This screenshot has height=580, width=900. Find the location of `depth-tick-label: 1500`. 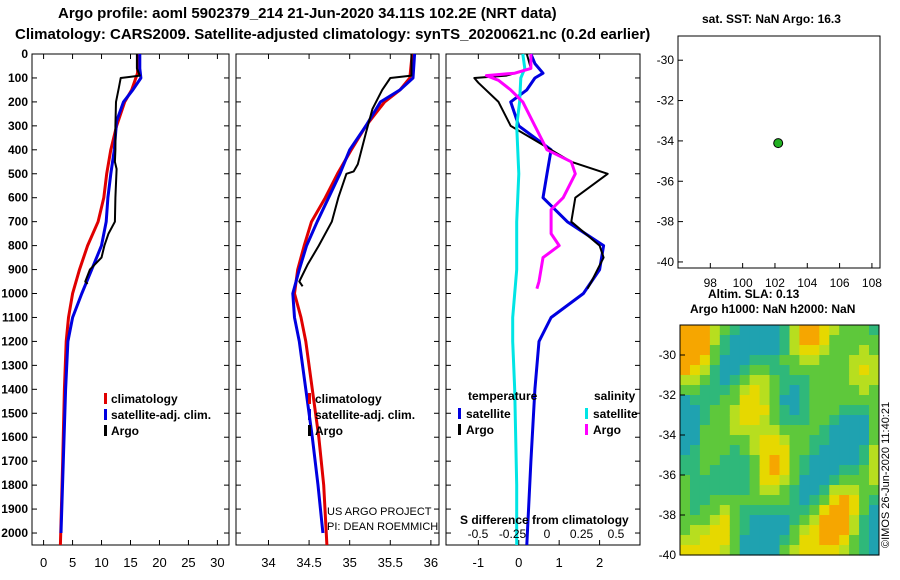

depth-tick-label: 1500 is located at coordinates (14, 413).